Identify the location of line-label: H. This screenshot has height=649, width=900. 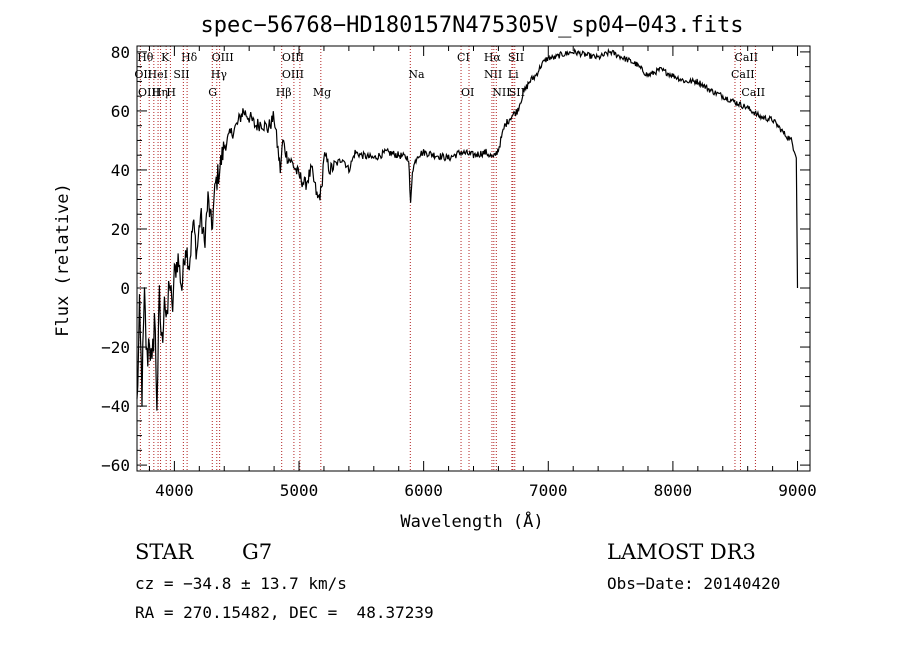
(171, 92).